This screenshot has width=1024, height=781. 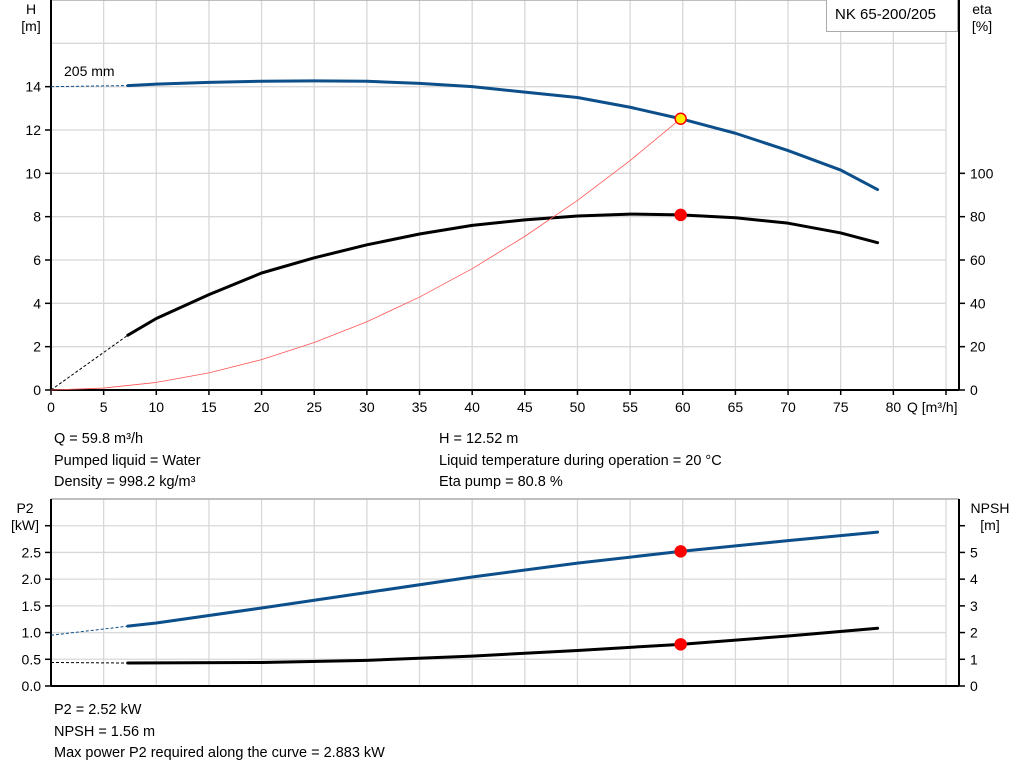 What do you see at coordinates (33, 173) in the screenshot?
I see `y-left-tick-label: 10` at bounding box center [33, 173].